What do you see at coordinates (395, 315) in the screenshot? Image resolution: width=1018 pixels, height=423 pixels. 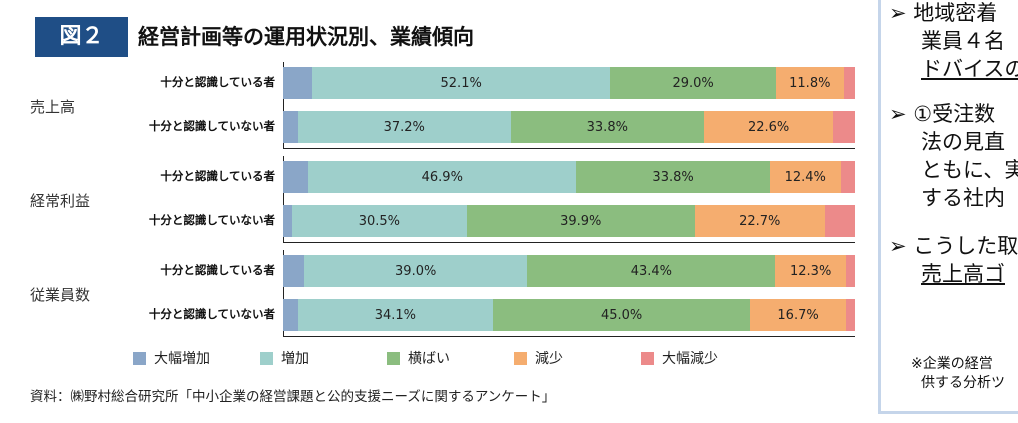 I see `bar-segment-増加: 34.1%` at bounding box center [395, 315].